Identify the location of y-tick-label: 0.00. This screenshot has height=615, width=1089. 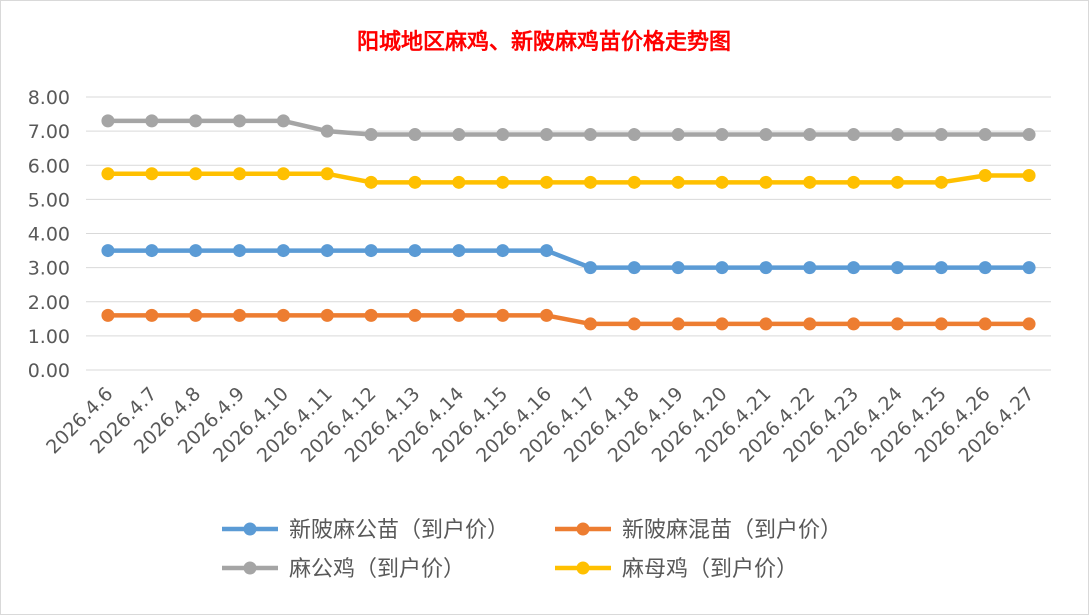
(49, 371).